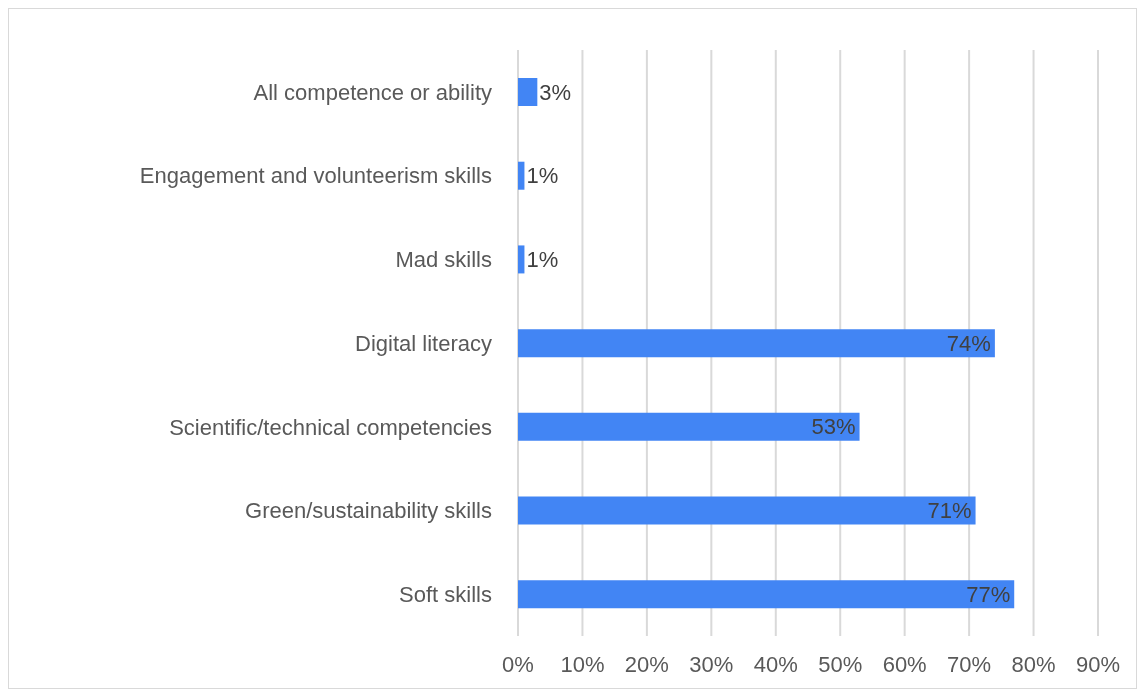  What do you see at coordinates (840, 664) in the screenshot?
I see `x-tick-label: 50%` at bounding box center [840, 664].